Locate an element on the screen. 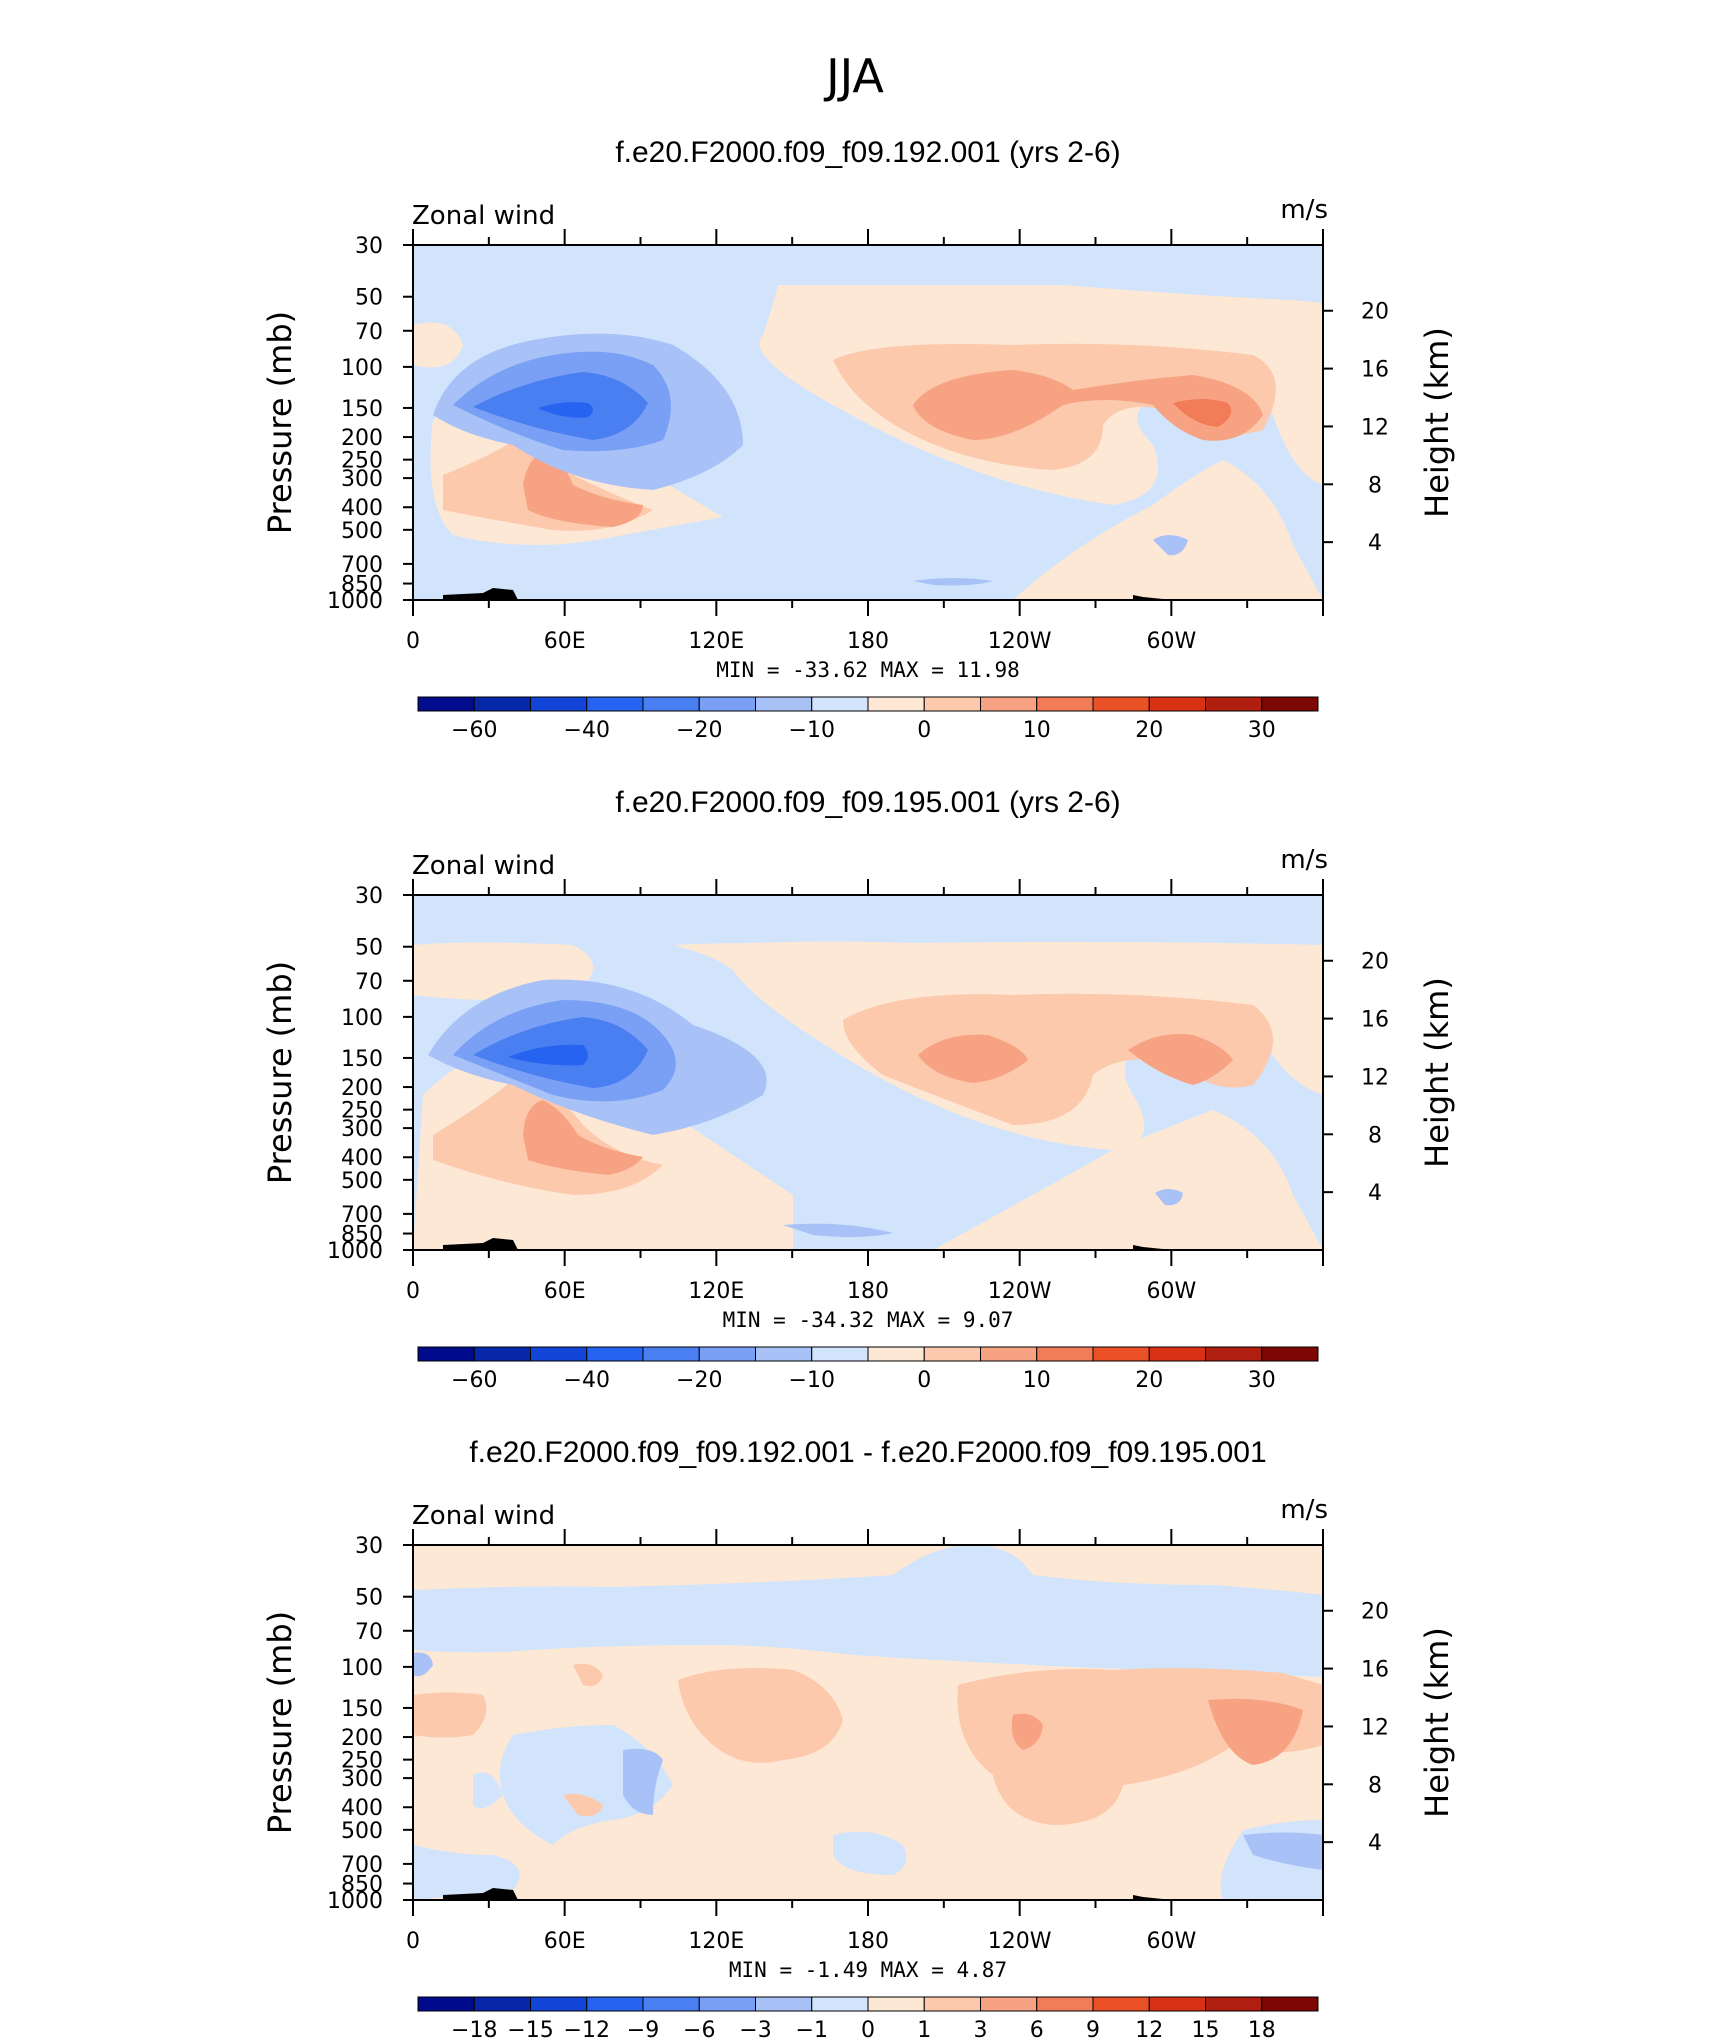  colorbar-label: 15 is located at coordinates (1206, 2028).